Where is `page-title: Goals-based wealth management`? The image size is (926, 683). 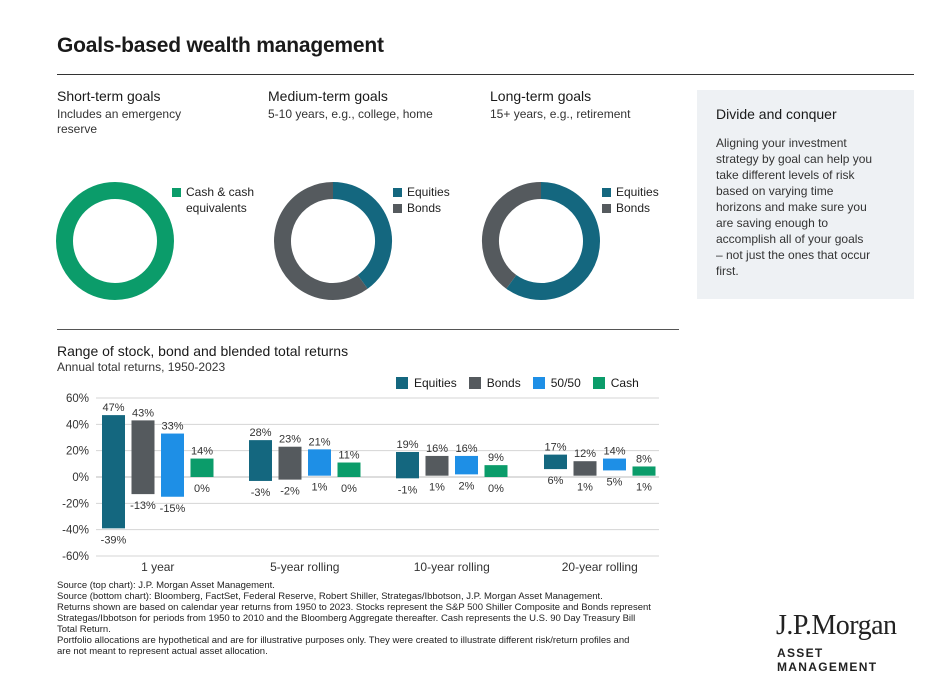 page-title: Goals-based wealth management is located at coordinates (220, 45).